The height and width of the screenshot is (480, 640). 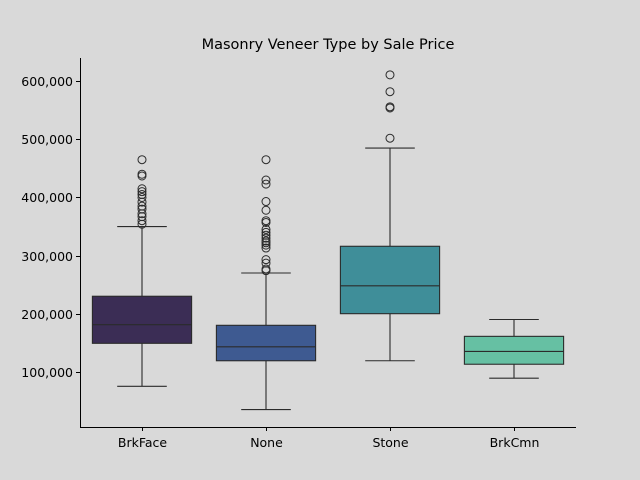 I want to click on box-group-brkface, so click(x=142, y=271).